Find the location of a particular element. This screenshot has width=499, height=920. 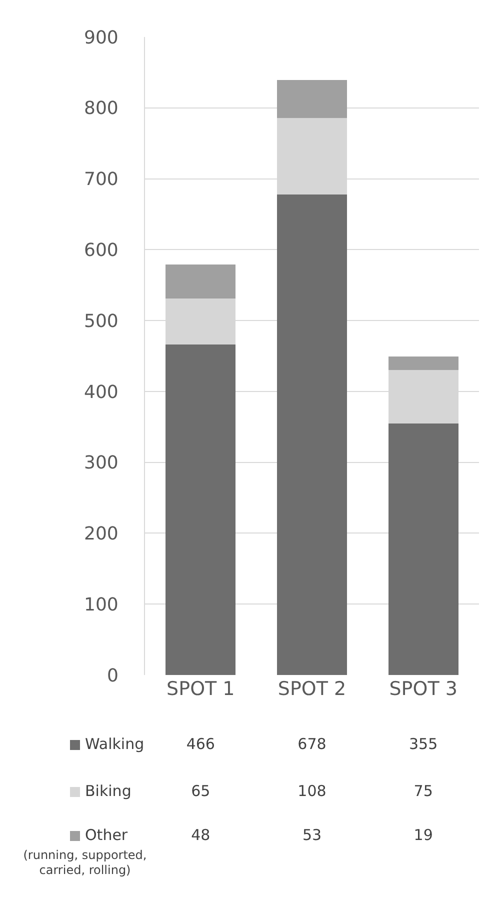

data-label: 355 is located at coordinates (423, 744).